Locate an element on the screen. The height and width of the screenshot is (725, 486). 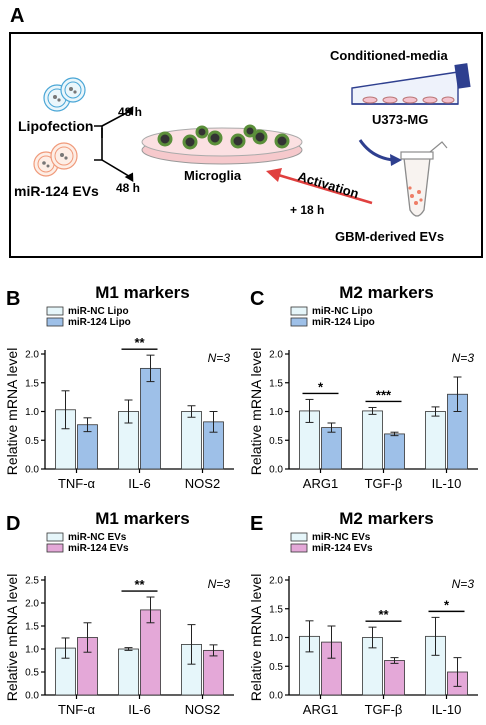
conditioned-media-label: Conditioned-media is located at coordinates (389, 55).